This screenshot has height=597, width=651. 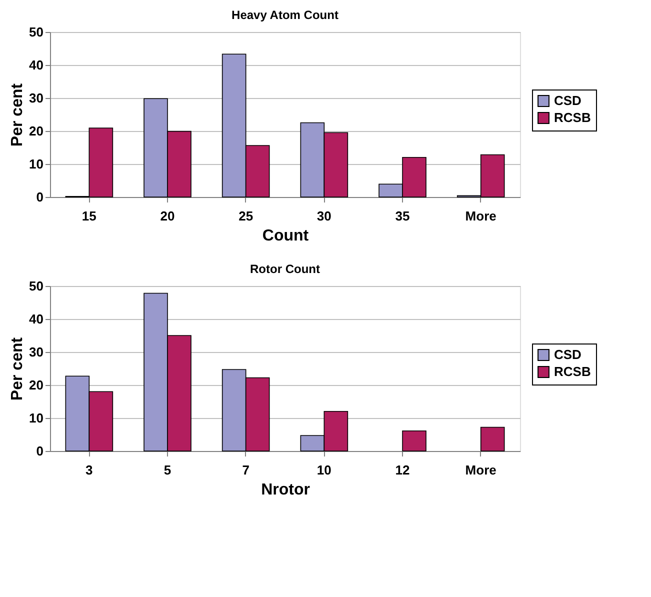 I want to click on x-tick-label: 35, so click(x=402, y=216).